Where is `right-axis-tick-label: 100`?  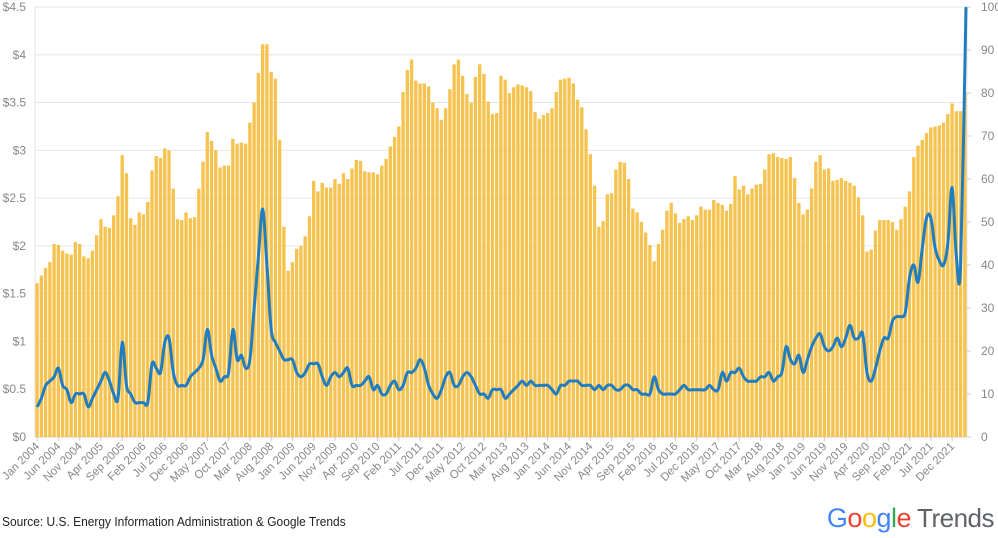
right-axis-tick-label: 100 is located at coordinates (989, 7).